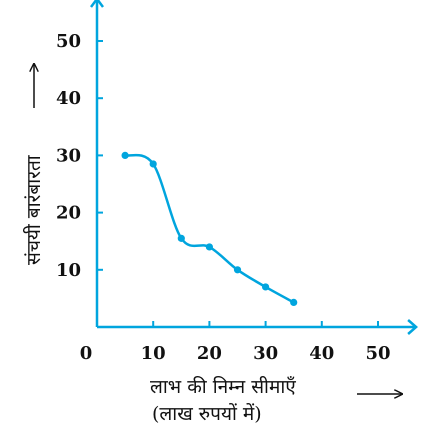 Image resolution: width=421 pixels, height=431 pixels. Describe the element at coordinates (276, 400) in the screenshot. I see `x-axis-title: लाभ की निम्न सीमाएँ (लाख रुपयों में)` at that location.